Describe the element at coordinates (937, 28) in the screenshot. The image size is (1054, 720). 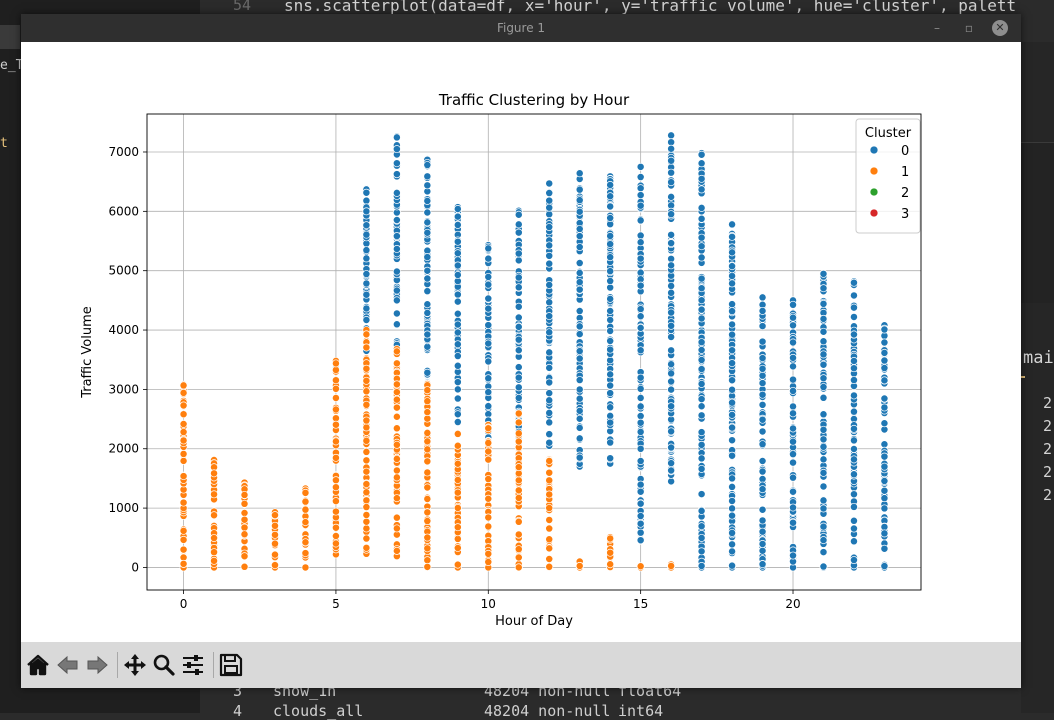
I see `minimize-button: –` at that location.